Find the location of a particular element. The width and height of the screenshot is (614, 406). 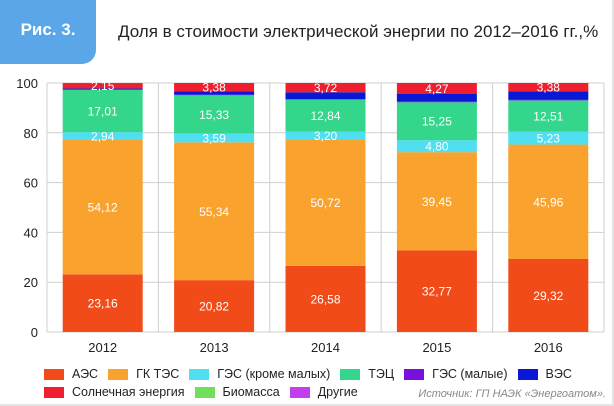

legend-item: Биомасса is located at coordinates (237, 392).